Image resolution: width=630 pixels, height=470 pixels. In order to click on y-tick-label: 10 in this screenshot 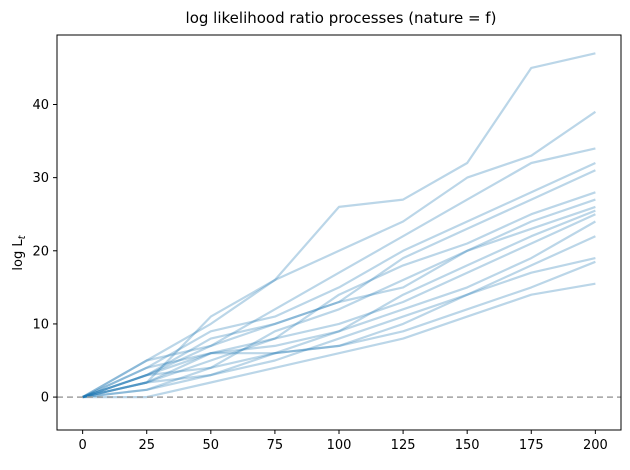, I will do `click(40, 324)`.